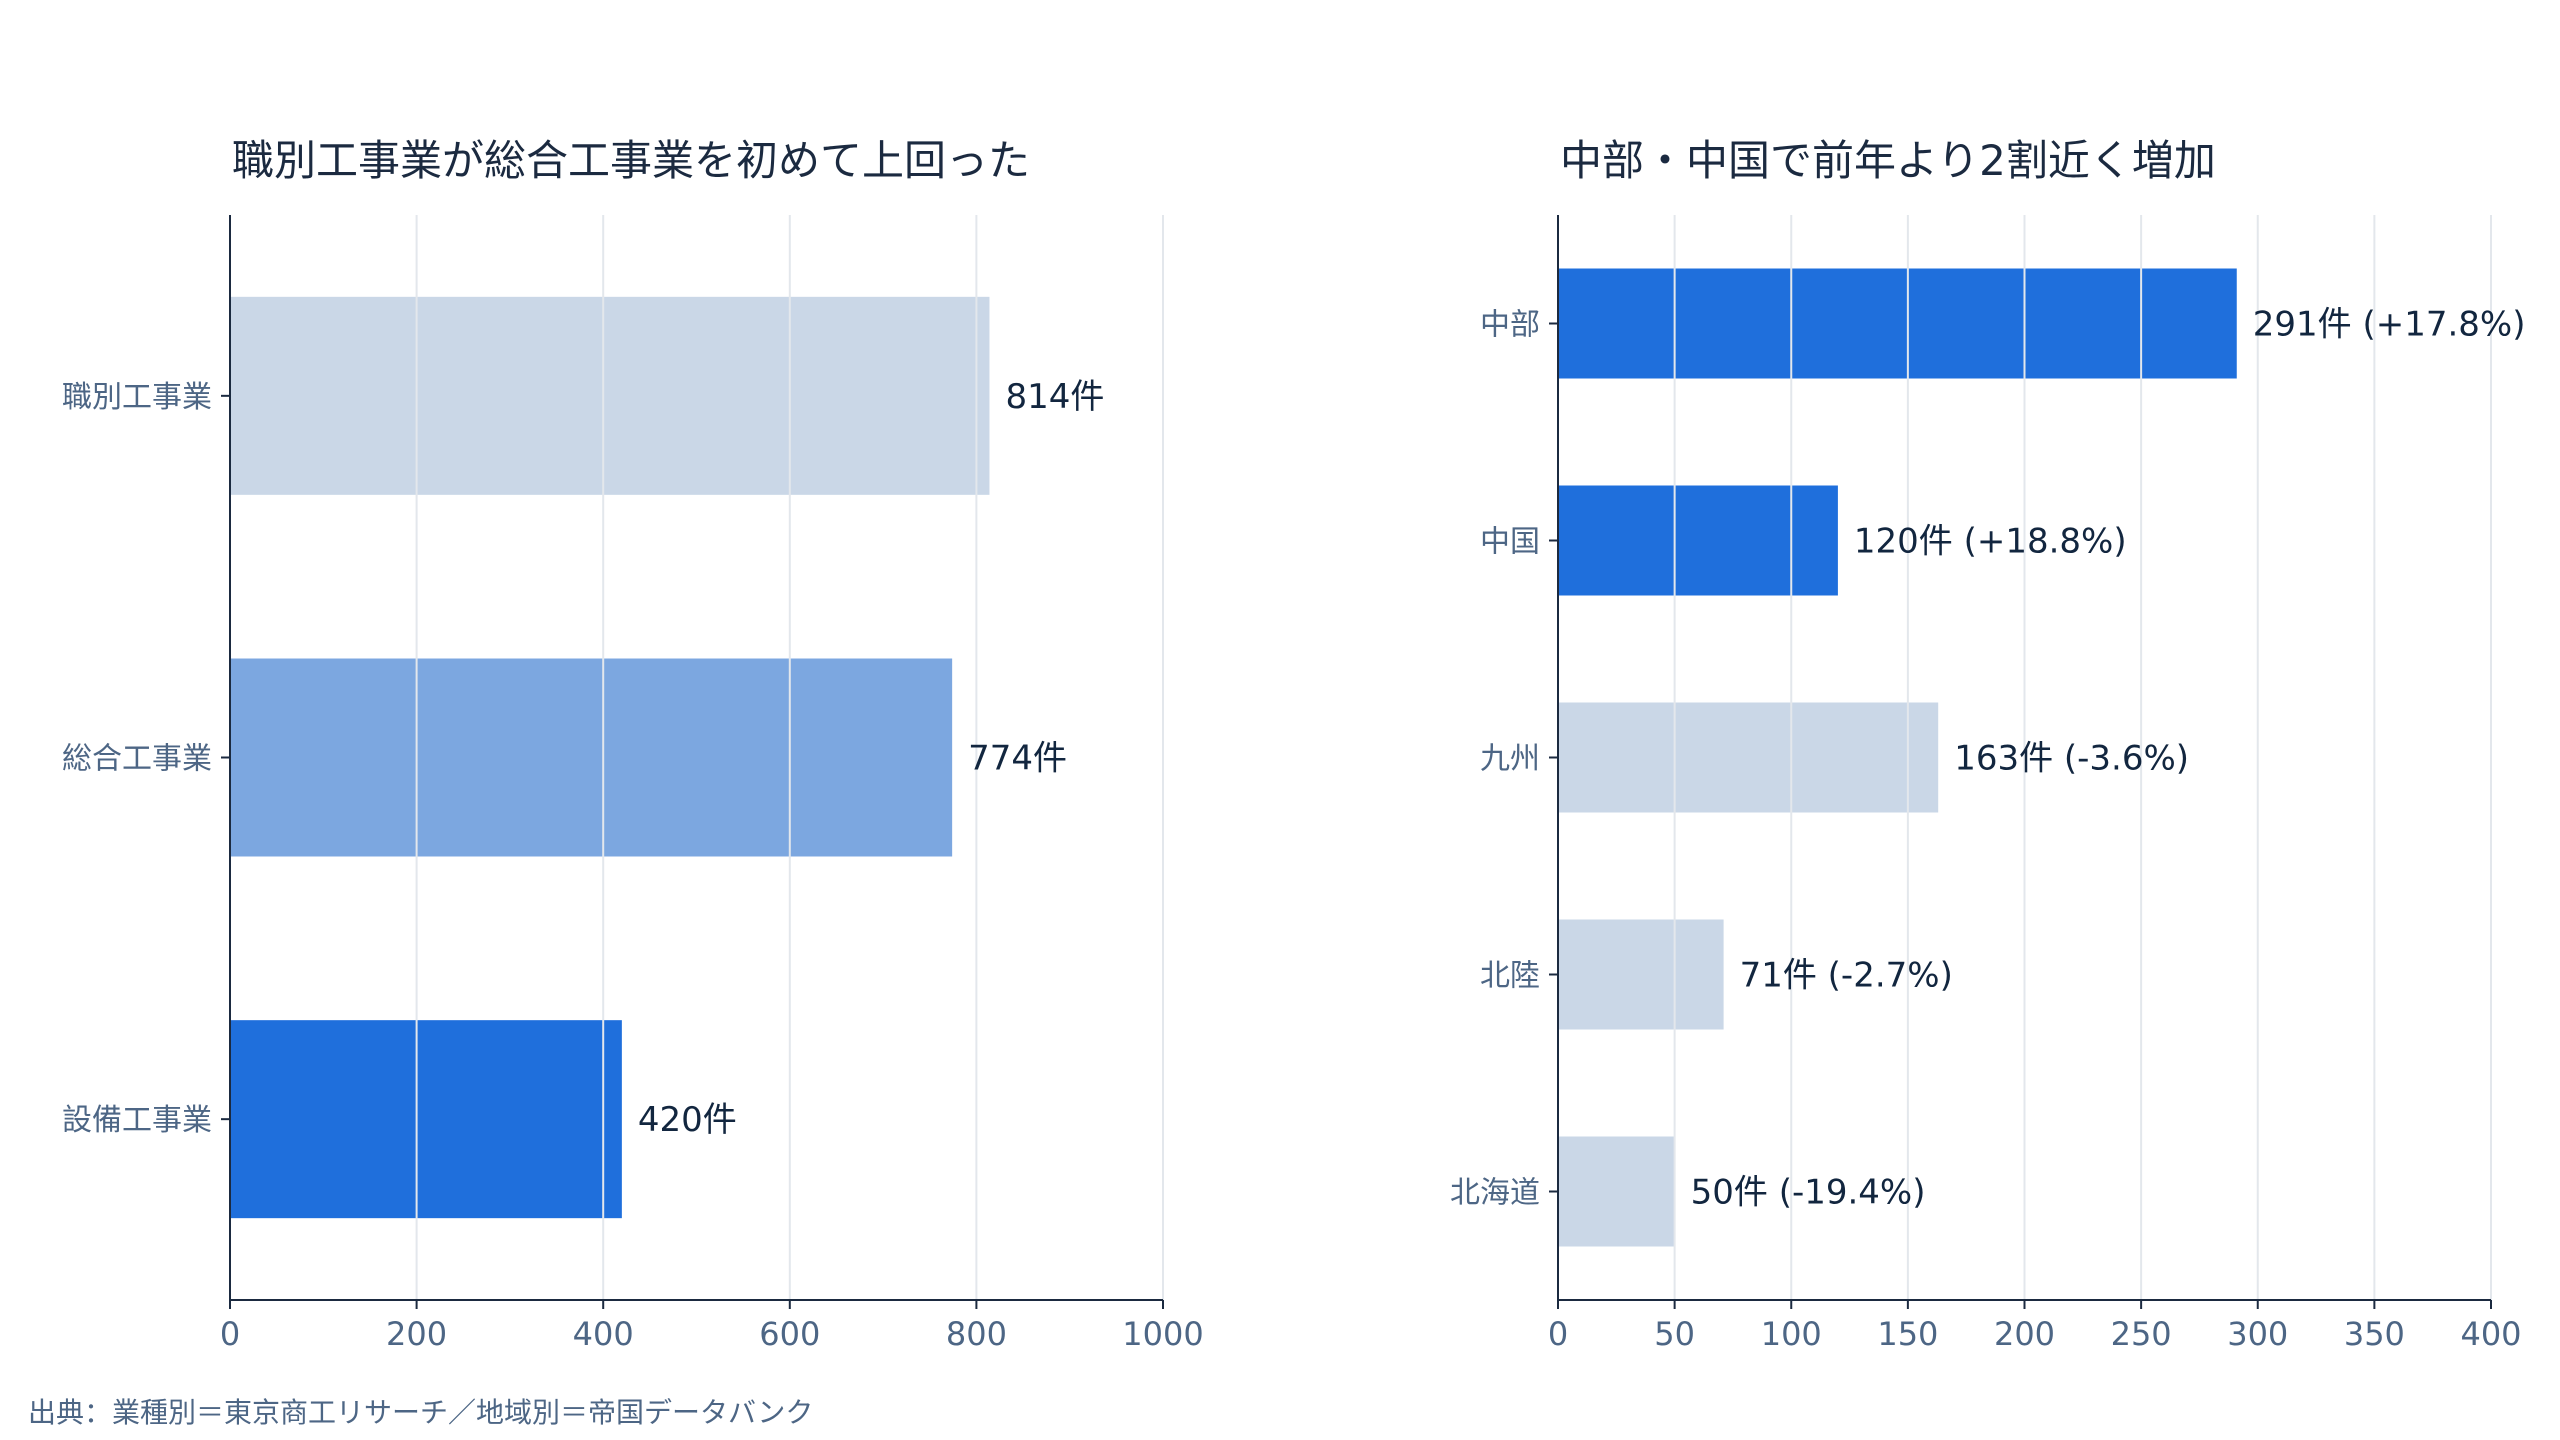 This screenshot has width=2560, height=1440. What do you see at coordinates (2257, 1334) in the screenshot?
I see `x-tick-label: 300` at bounding box center [2257, 1334].